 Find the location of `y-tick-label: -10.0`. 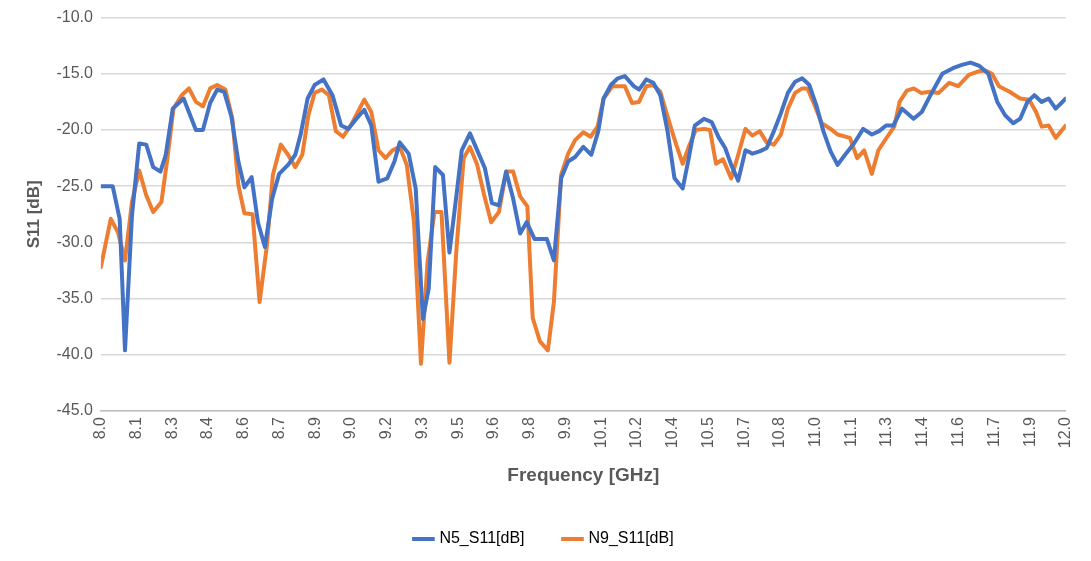

y-tick-label: -10.0 is located at coordinates (74, 17).